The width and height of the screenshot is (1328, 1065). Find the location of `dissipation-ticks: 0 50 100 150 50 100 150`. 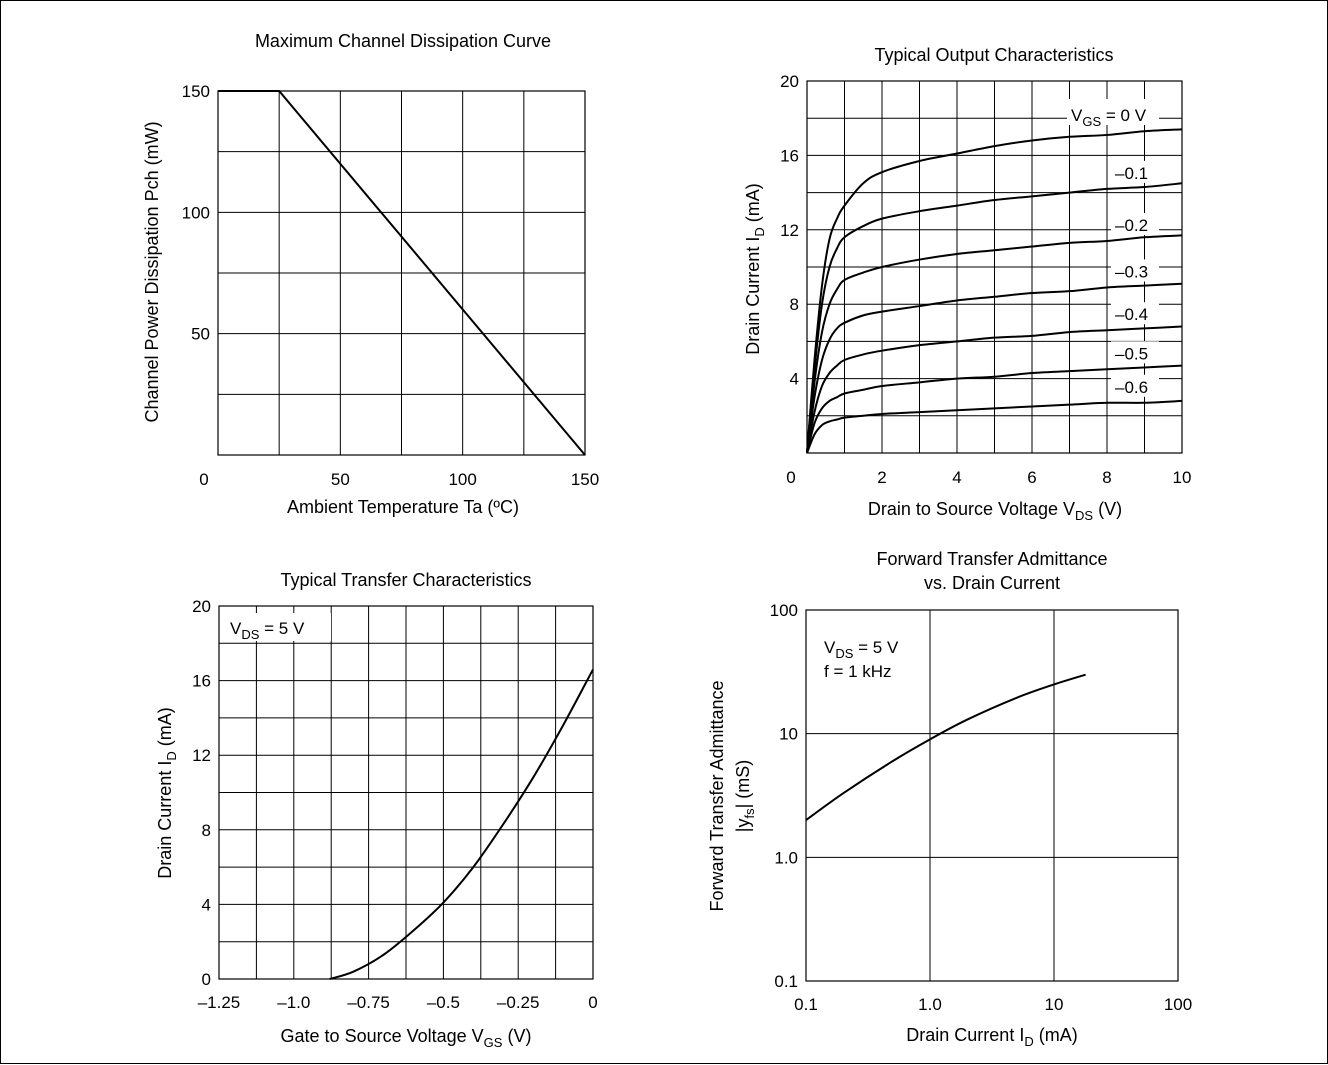

dissipation-ticks: 0 50 100 150 50 100 150 is located at coordinates (391, 285).